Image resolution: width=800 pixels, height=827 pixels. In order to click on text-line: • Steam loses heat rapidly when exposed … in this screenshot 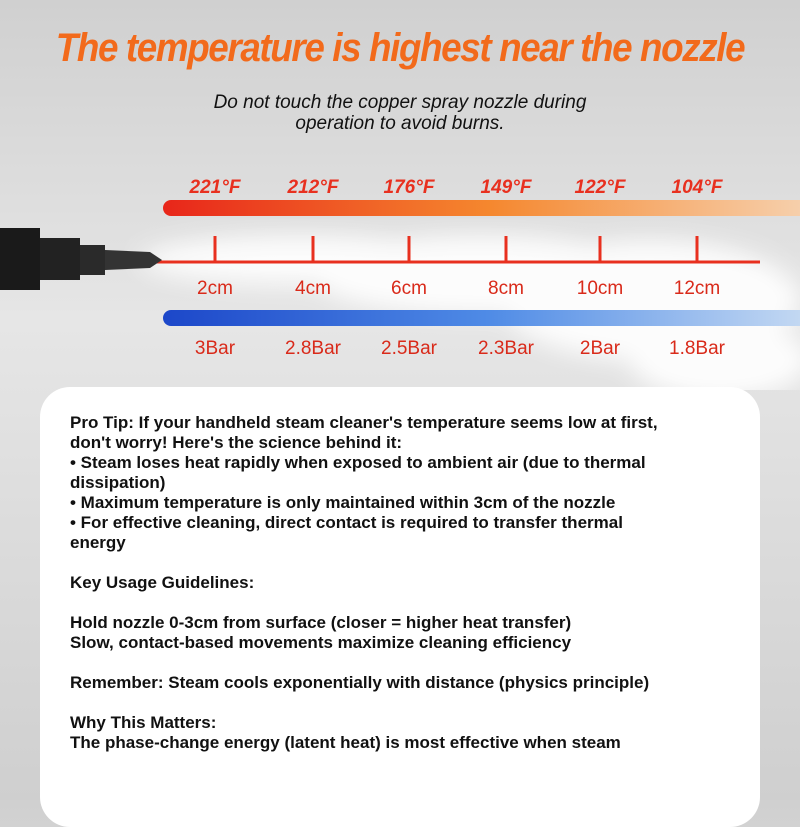, I will do `click(358, 462)`.